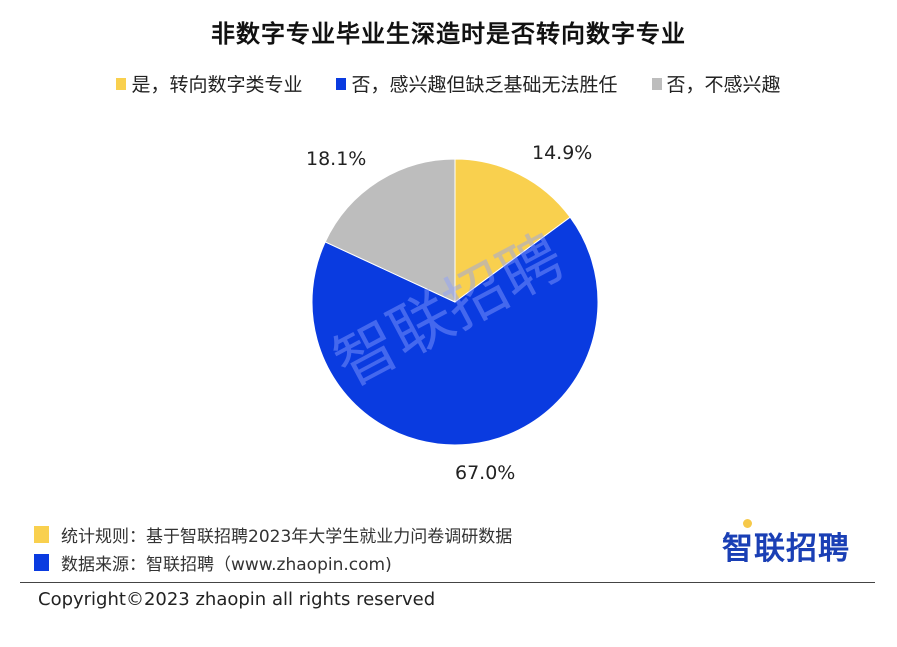  I want to click on legend-label: 否，不感兴趣, so click(723, 85).